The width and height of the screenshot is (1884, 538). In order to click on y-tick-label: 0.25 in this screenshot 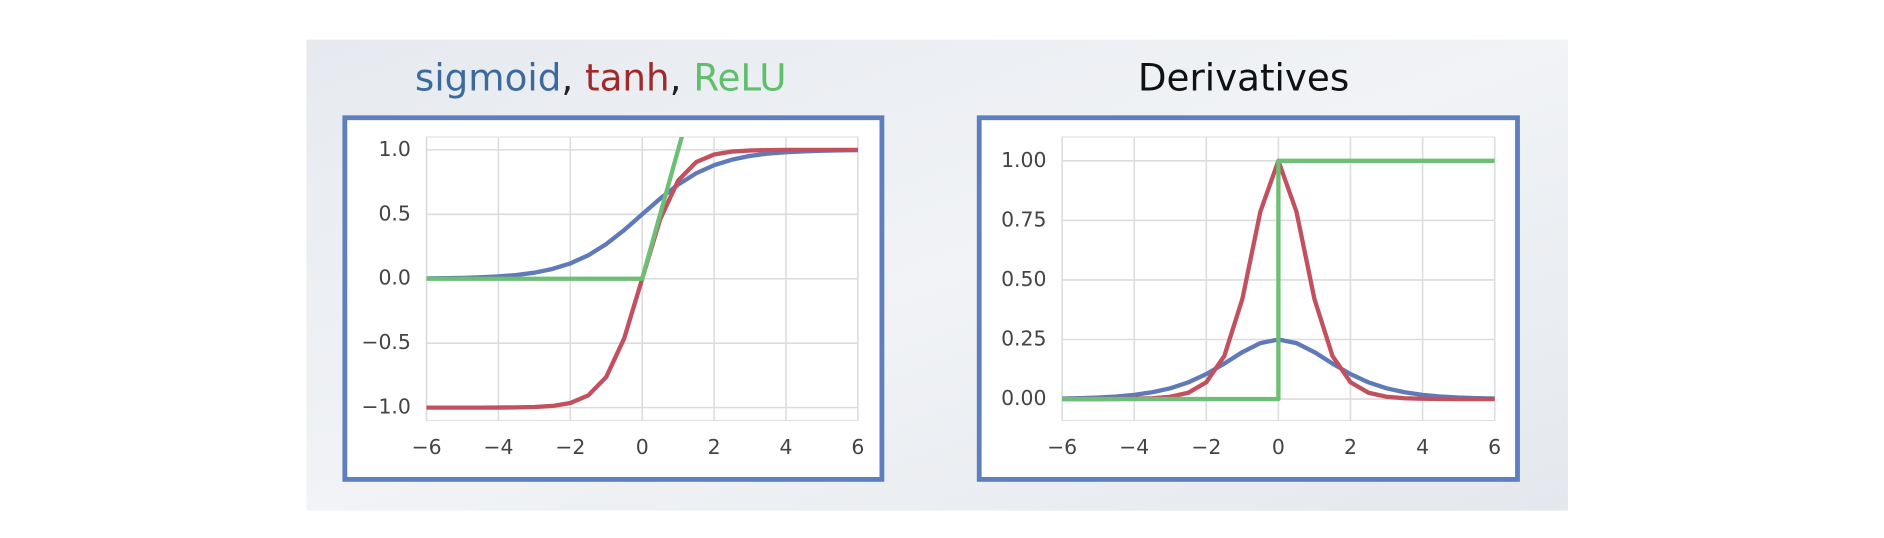, I will do `click(1023, 339)`.